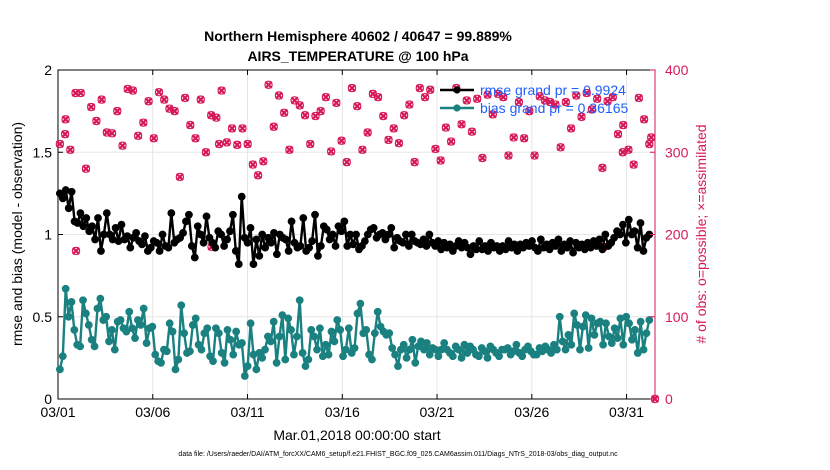  What do you see at coordinates (48, 399) in the screenshot?
I see `y-left-tick-label: 0` at bounding box center [48, 399].